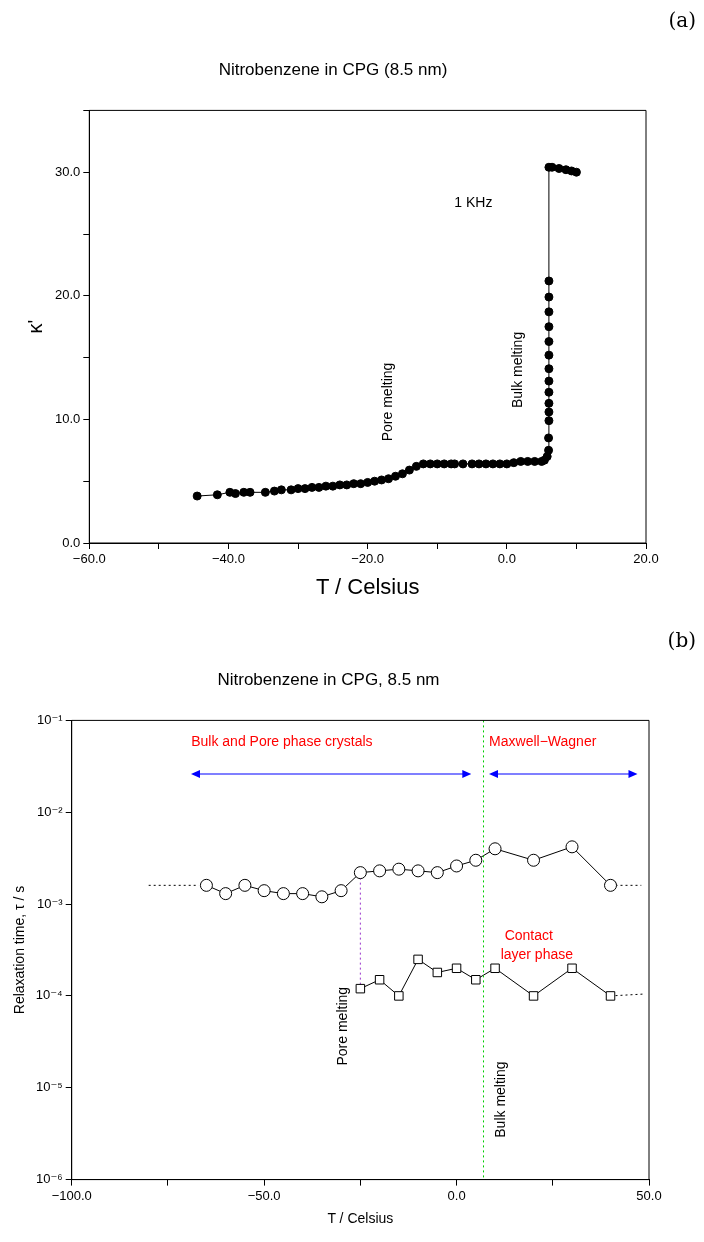 The image size is (704, 1242). Describe the element at coordinates (333, 69) in the screenshot. I see `chart-title: Nitrobenzene in CPG (8.5 nm)` at that location.